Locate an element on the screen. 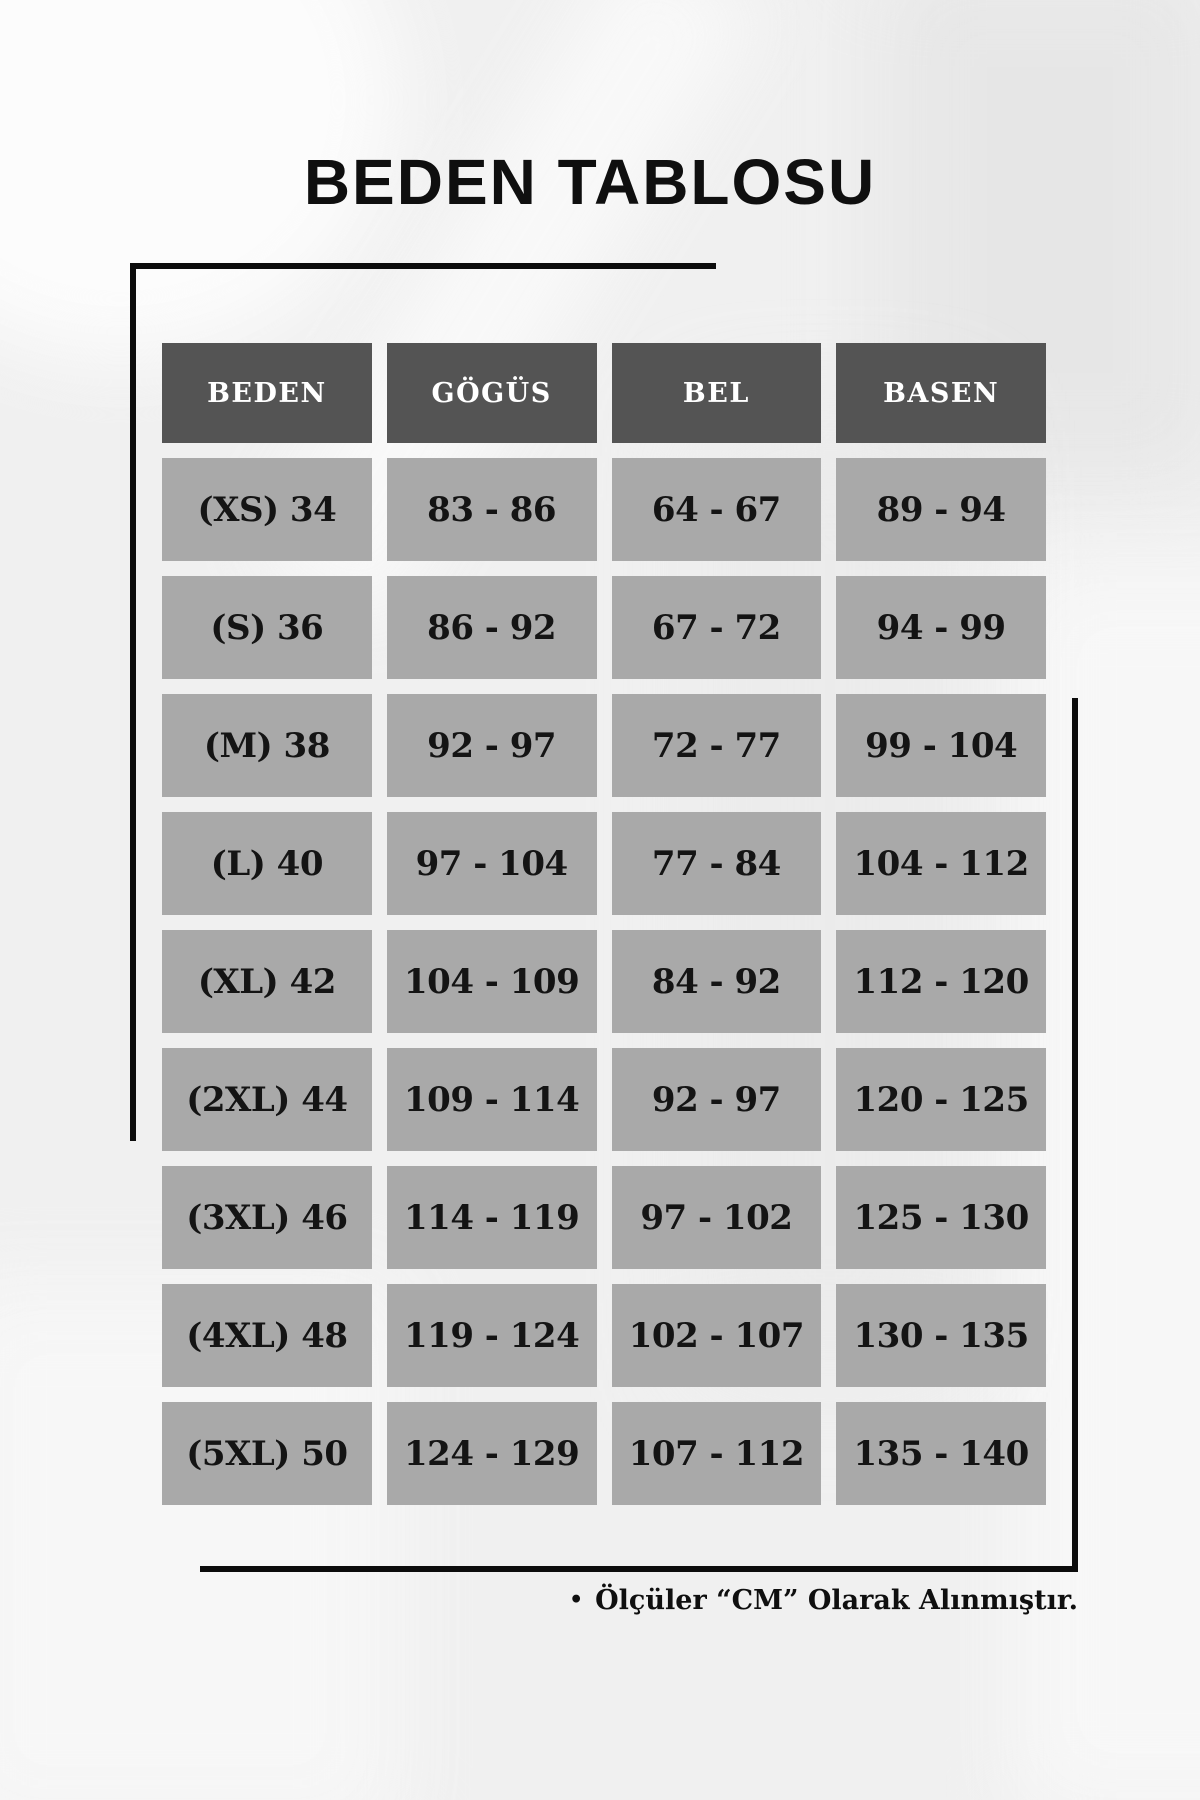 This screenshot has height=1800, width=1200. table-cell: (XS) 34 is located at coordinates (267, 509).